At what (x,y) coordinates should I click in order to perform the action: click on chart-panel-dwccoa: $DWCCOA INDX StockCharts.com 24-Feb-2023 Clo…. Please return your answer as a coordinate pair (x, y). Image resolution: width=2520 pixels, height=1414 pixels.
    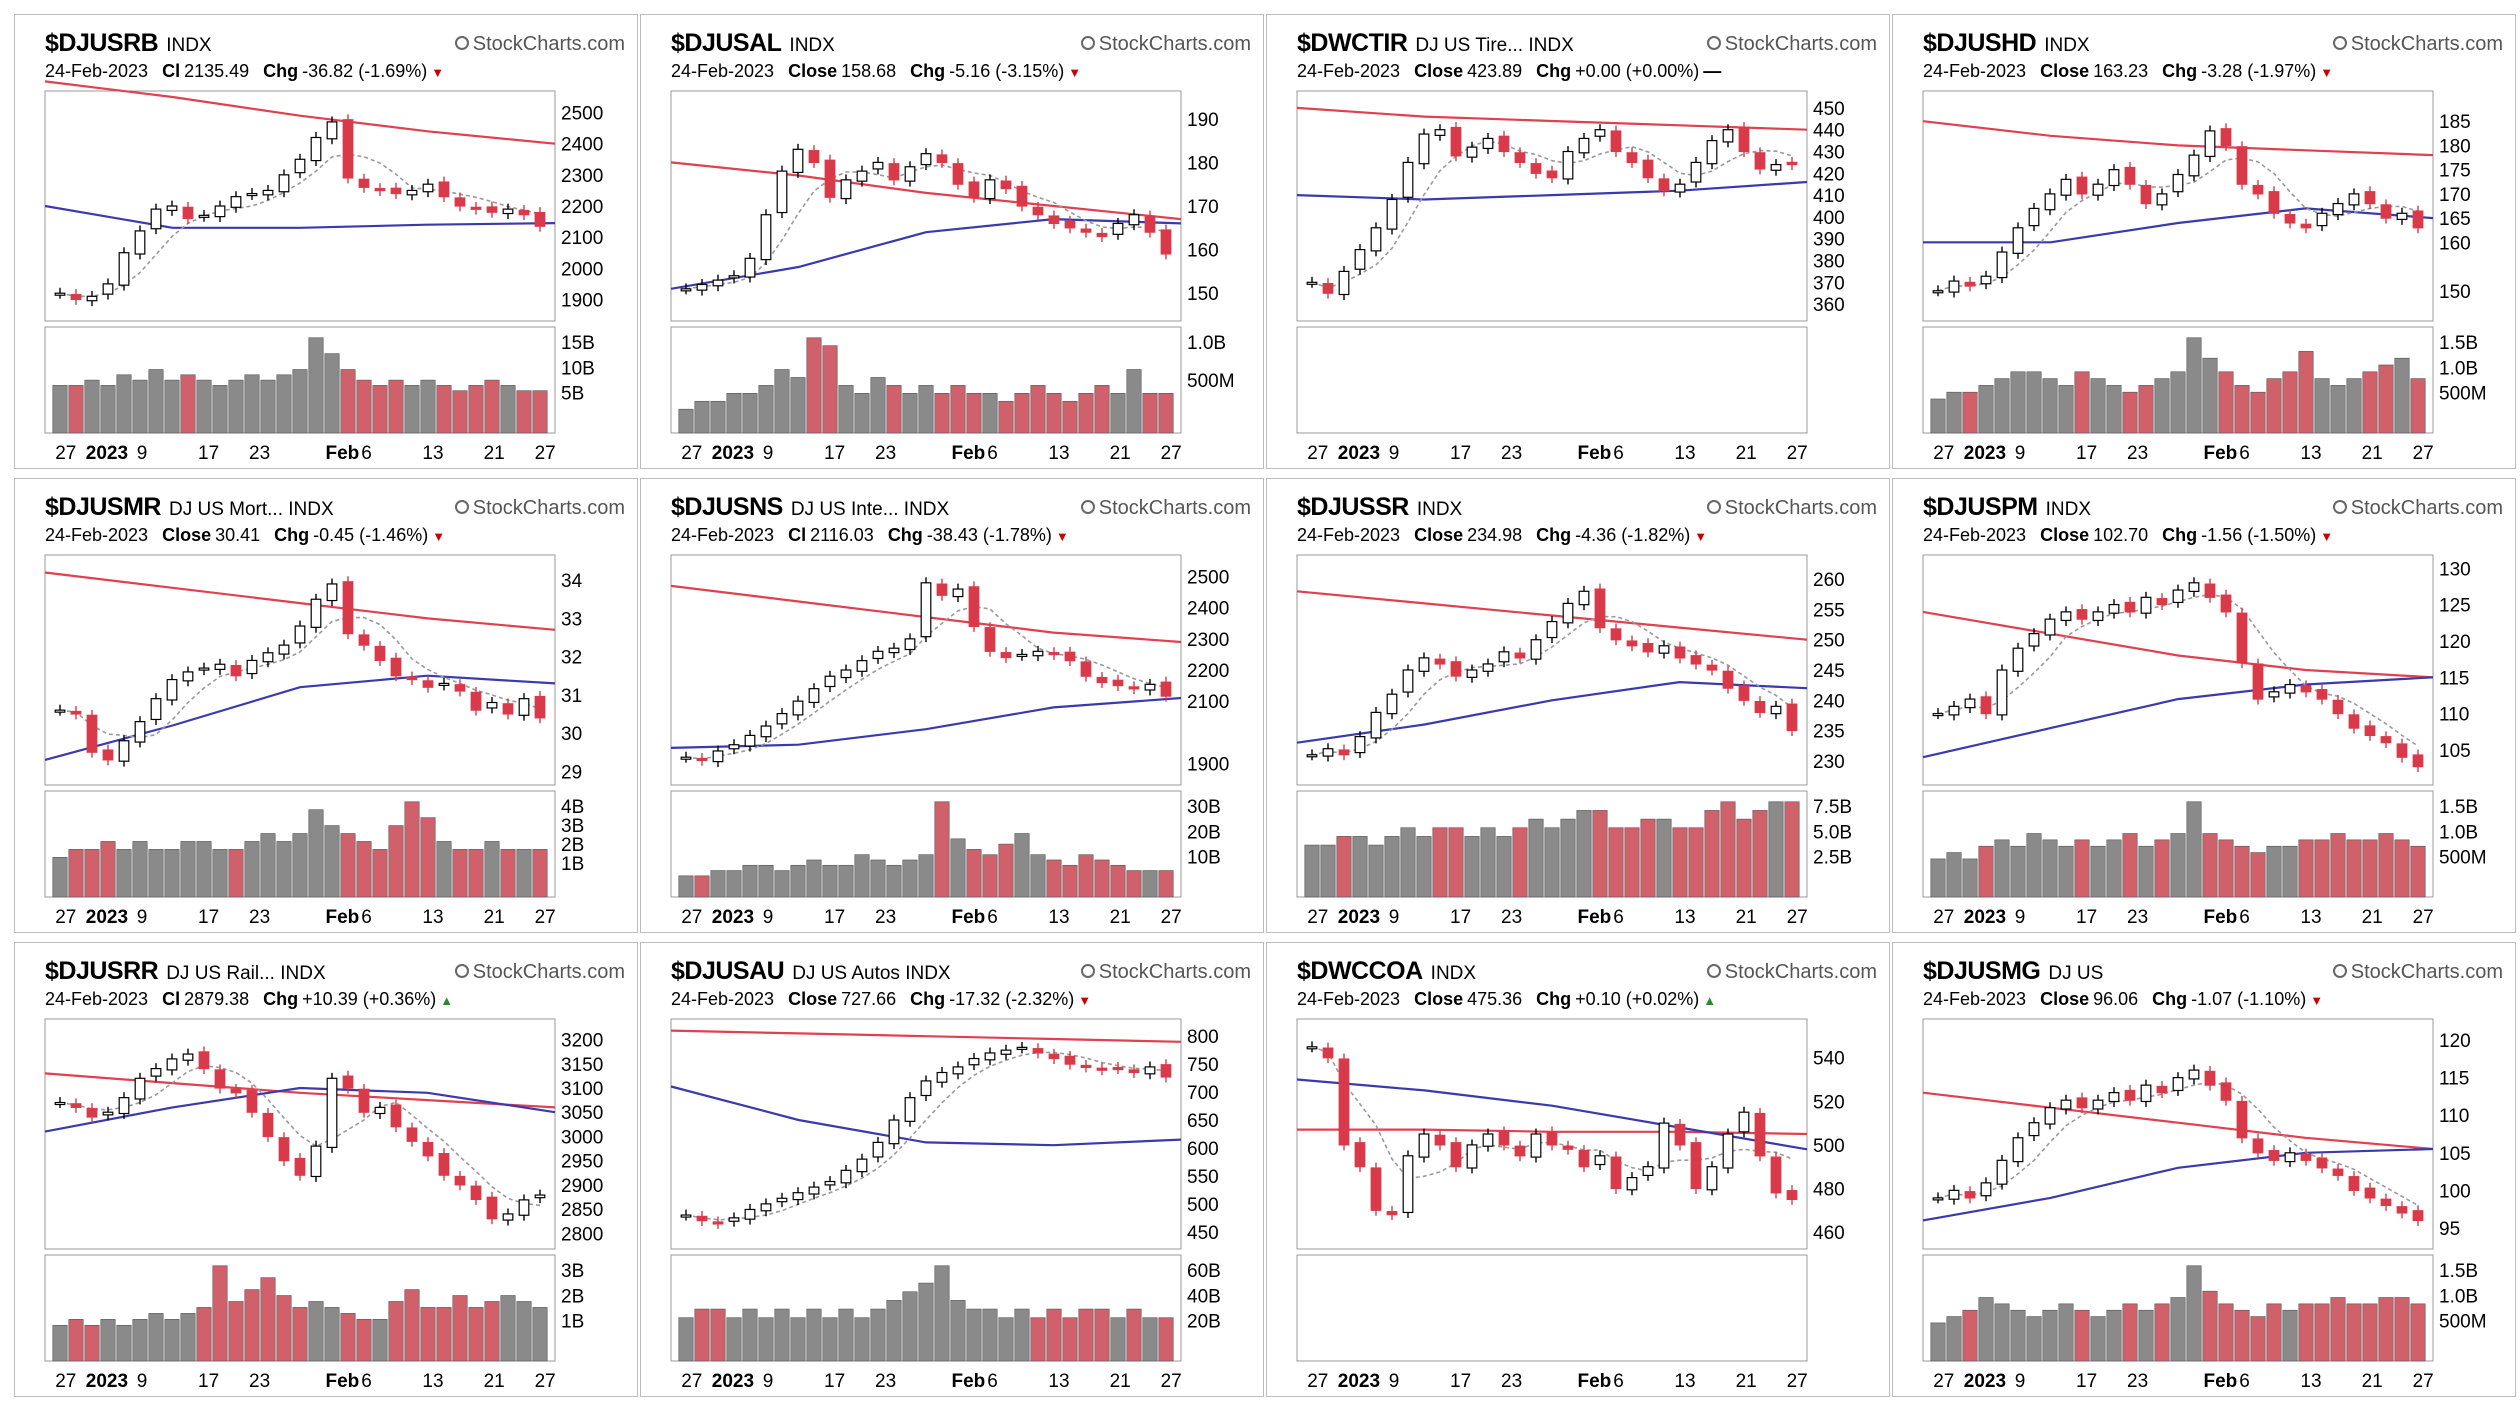
    Looking at the image, I should click on (1578, 1169).